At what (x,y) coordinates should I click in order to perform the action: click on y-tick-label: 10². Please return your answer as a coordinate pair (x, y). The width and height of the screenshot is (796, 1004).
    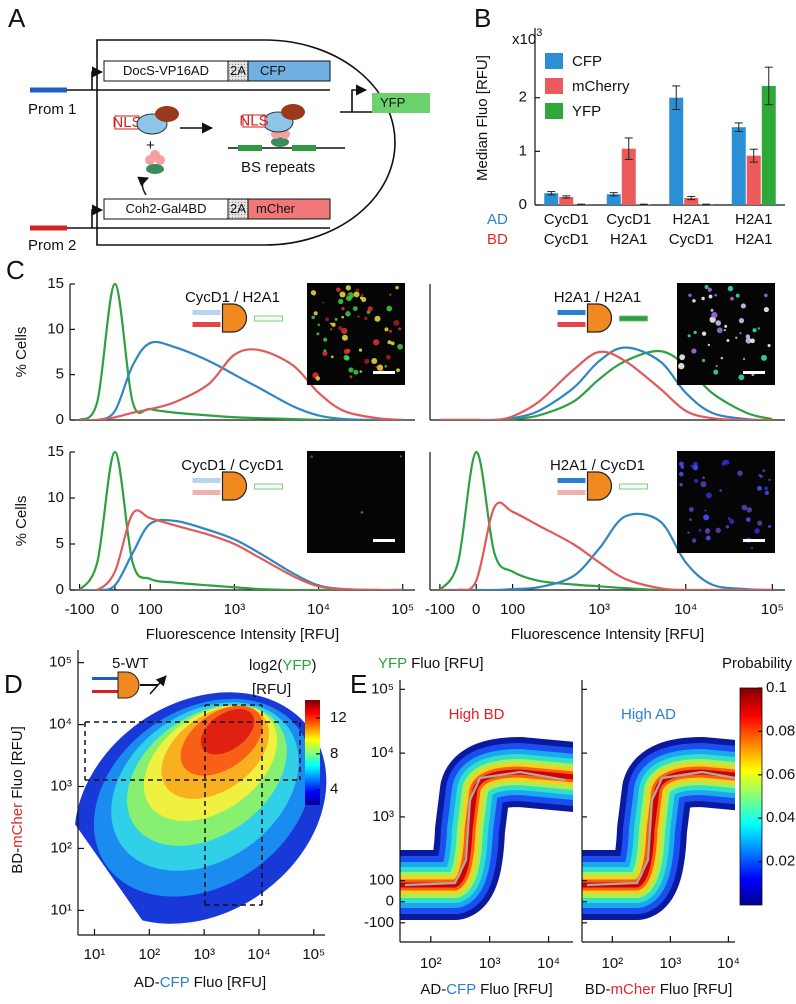
    Looking at the image, I should click on (61, 847).